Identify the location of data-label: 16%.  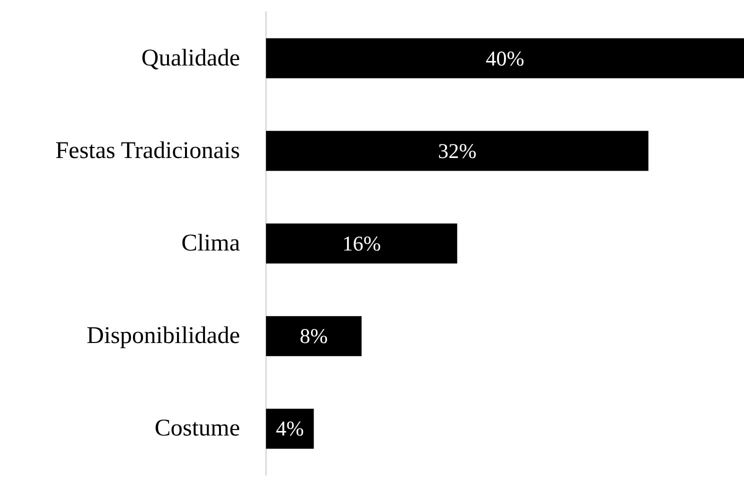
(361, 244).